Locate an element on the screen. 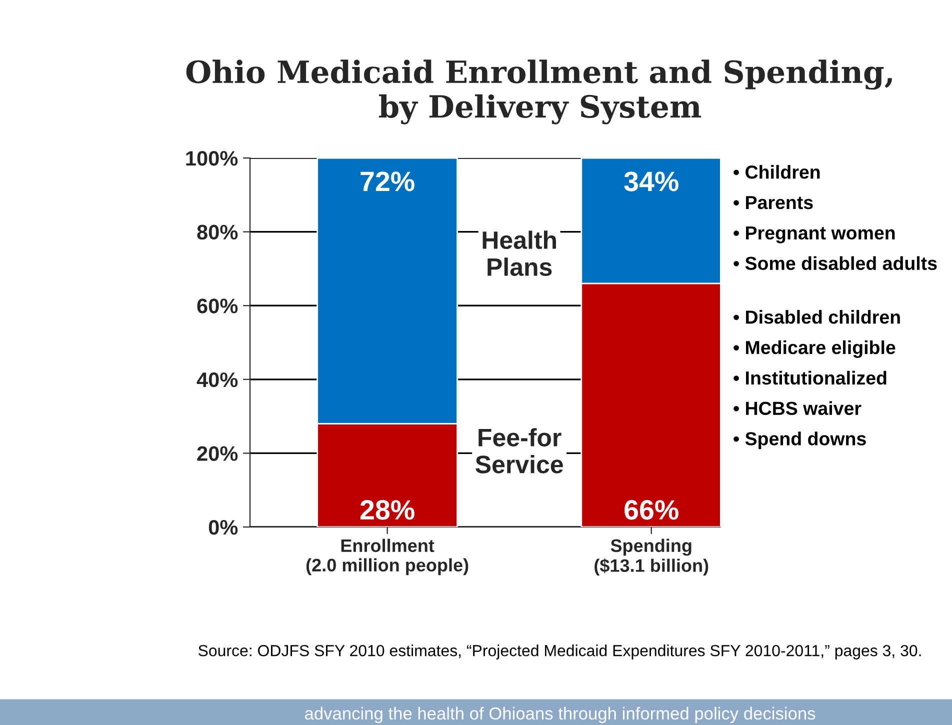  text: • Disabled children • Medicare eligible • Institutionalized • HCBS waiver • Spend downs is located at coordinates (817, 380).